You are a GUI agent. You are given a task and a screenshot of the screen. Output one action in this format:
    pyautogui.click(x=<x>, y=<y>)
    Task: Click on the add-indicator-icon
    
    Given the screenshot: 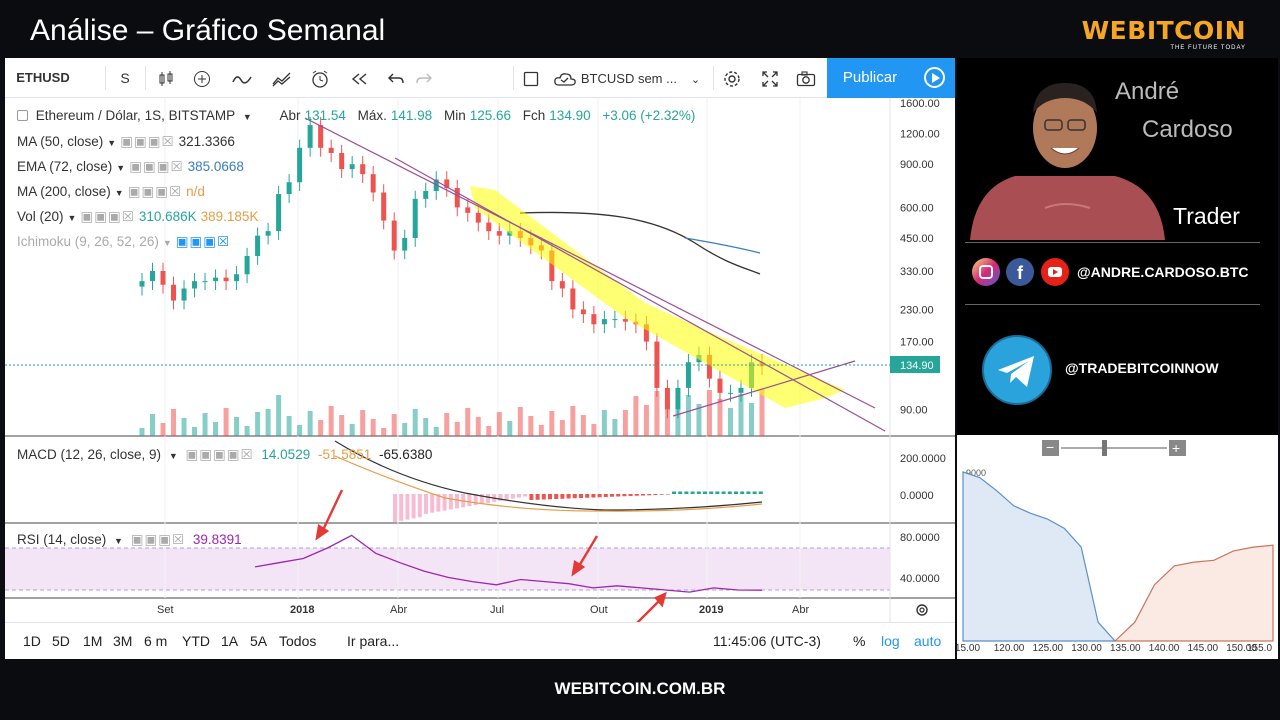 What is the action you would take?
    pyautogui.click(x=202, y=78)
    